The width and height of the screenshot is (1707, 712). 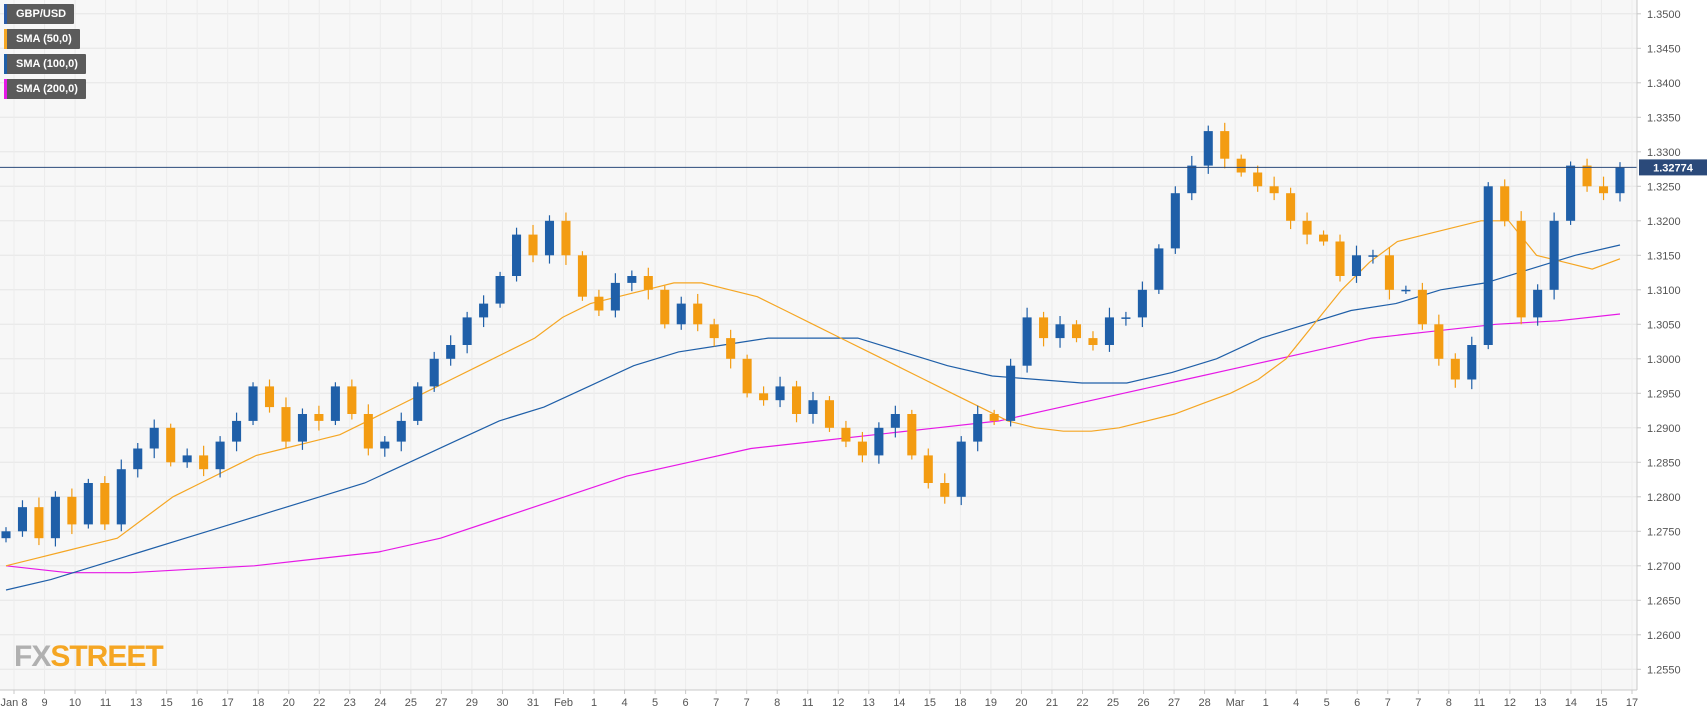 I want to click on legend-label: SMA (100,0), so click(x=47, y=64).